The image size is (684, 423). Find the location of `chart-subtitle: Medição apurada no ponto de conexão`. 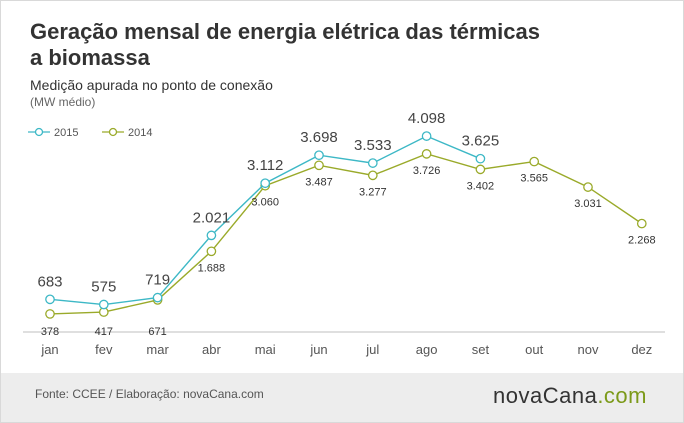

chart-subtitle: Medição apurada no ponto de conexão is located at coordinates (151, 85).